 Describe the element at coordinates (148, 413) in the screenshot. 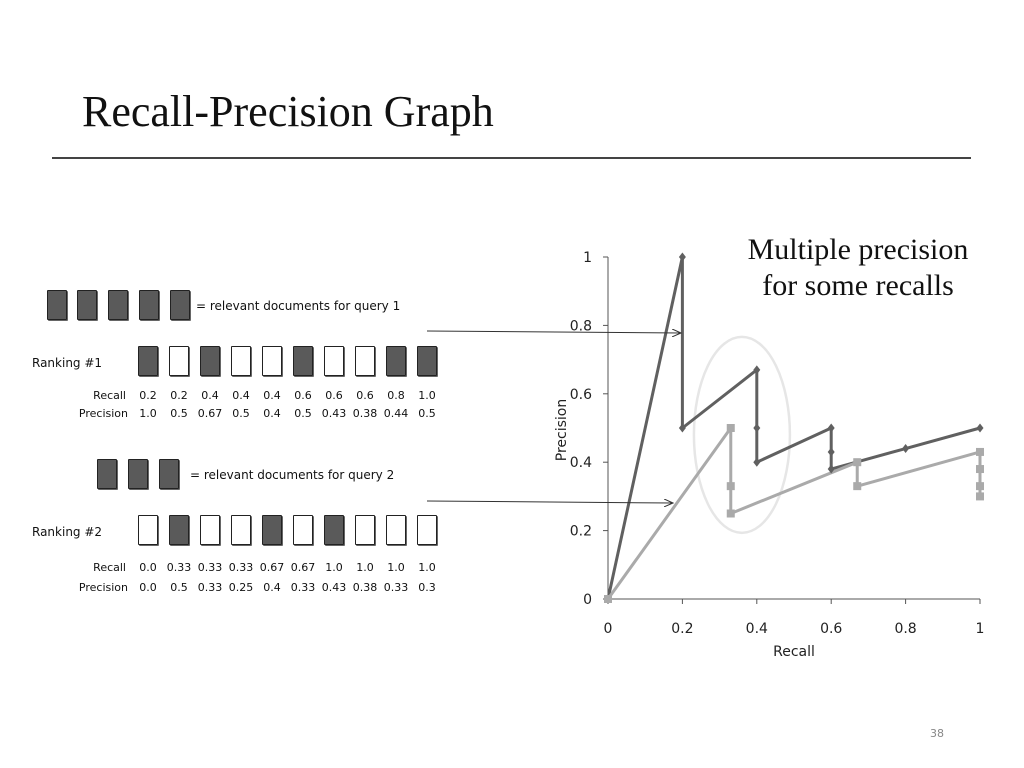

I see `ranking1-precision-value: 1.0` at that location.